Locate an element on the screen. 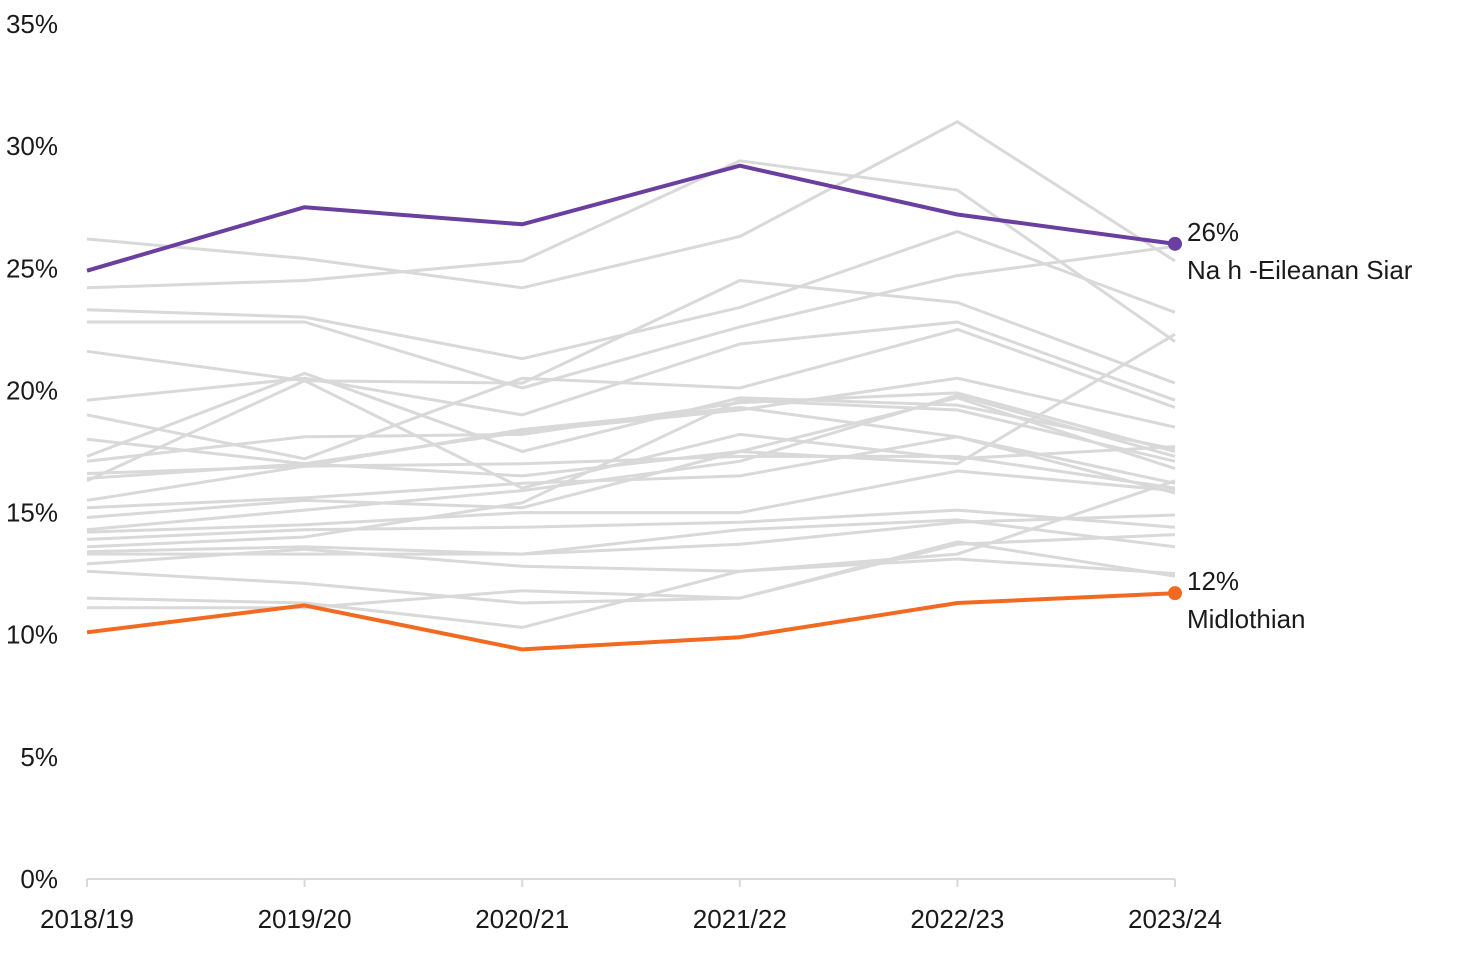 The width and height of the screenshot is (1470, 960). x-tick-label: 2019/20 is located at coordinates (305, 919).